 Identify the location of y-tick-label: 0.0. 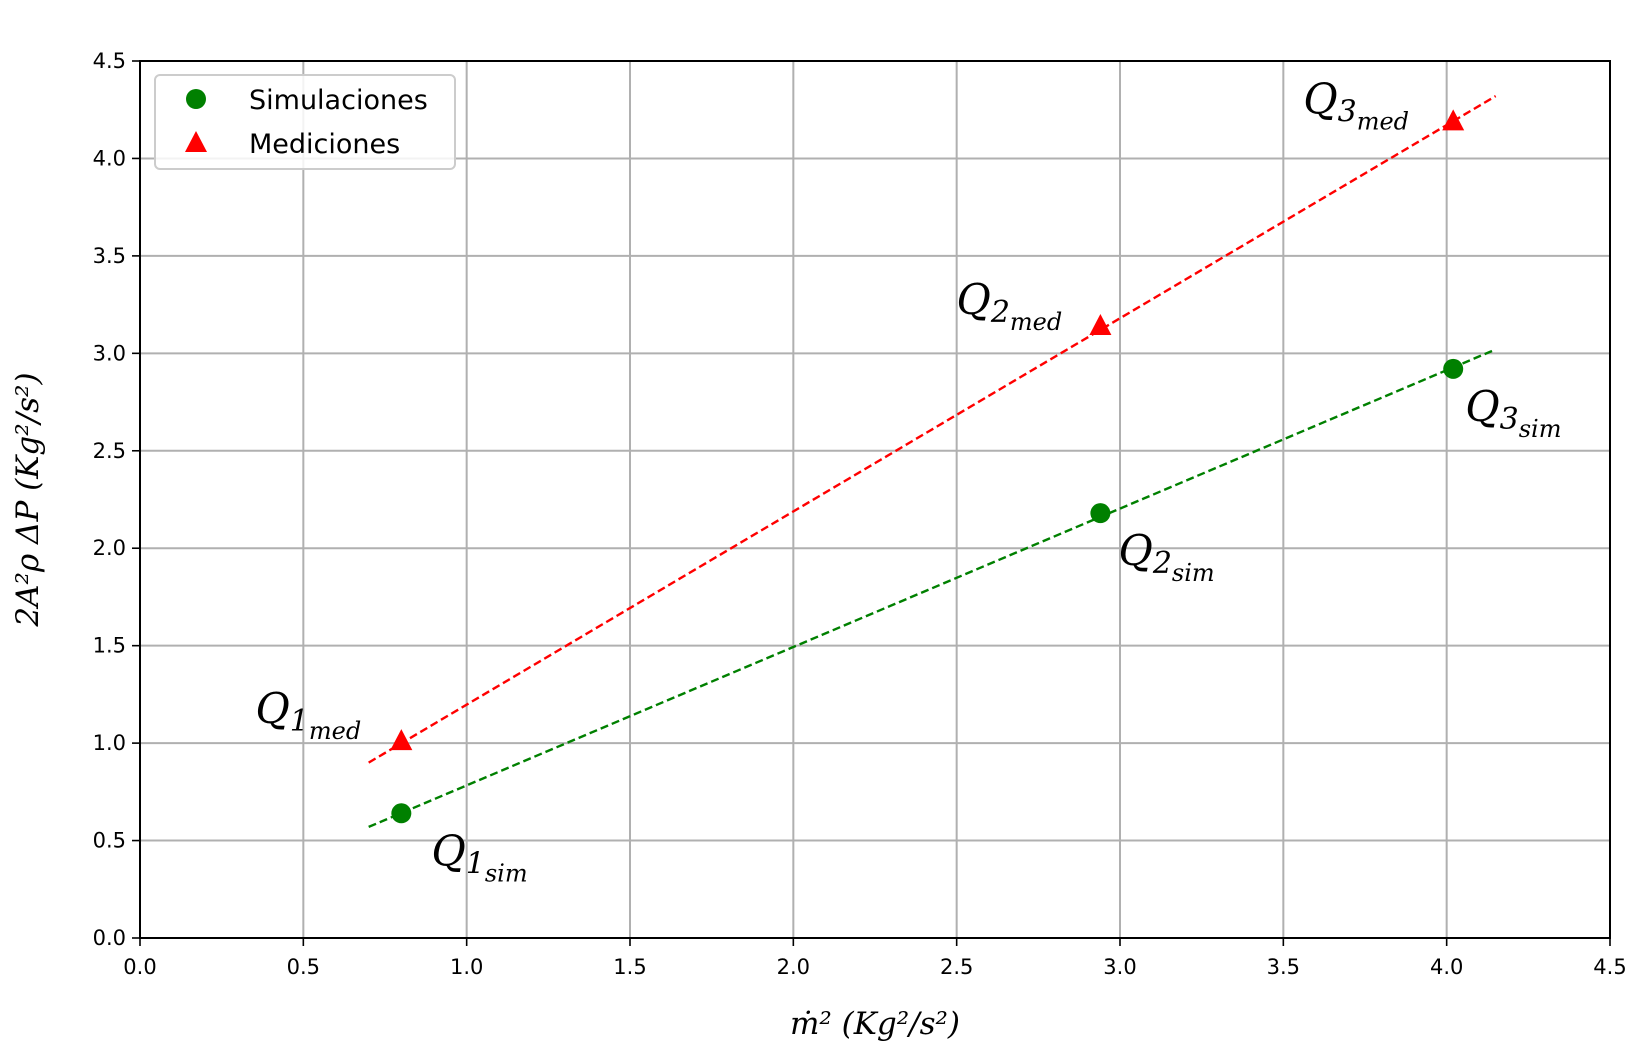
(109, 938).